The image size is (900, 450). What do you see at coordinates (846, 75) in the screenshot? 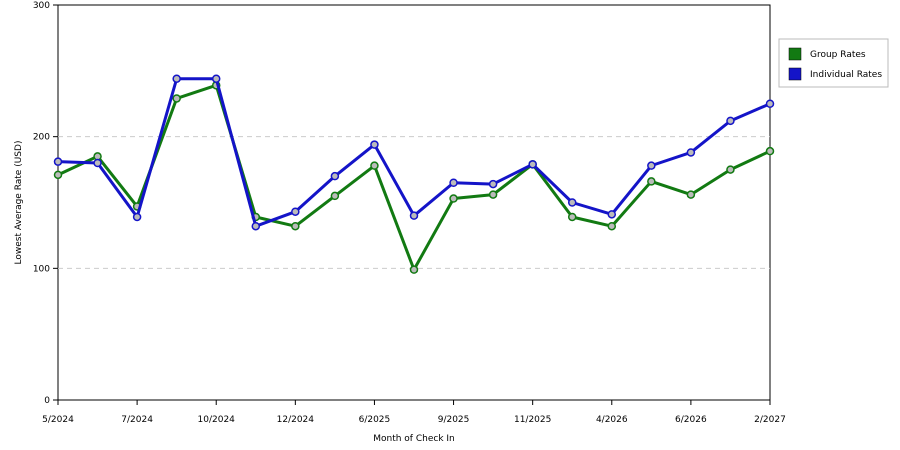
I see `legend-label: Individual Rates` at bounding box center [846, 75].